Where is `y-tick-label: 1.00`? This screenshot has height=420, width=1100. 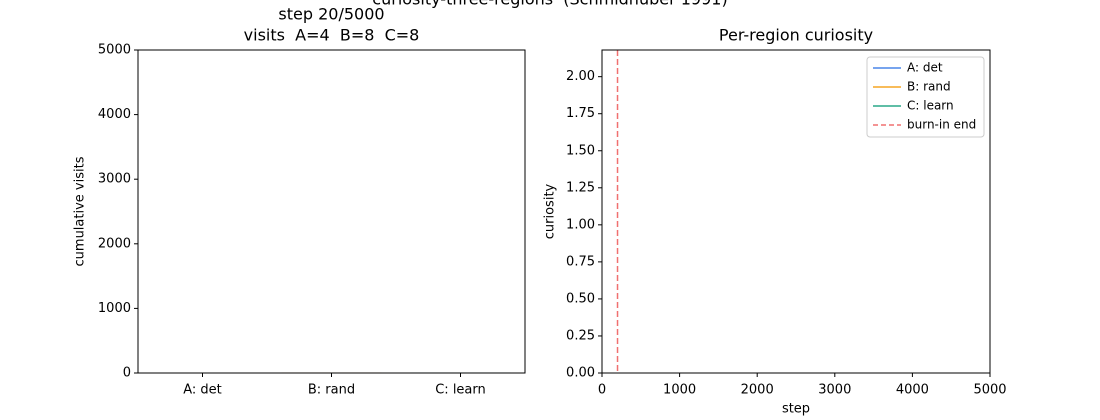
y-tick-label: 1.00 is located at coordinates (580, 224).